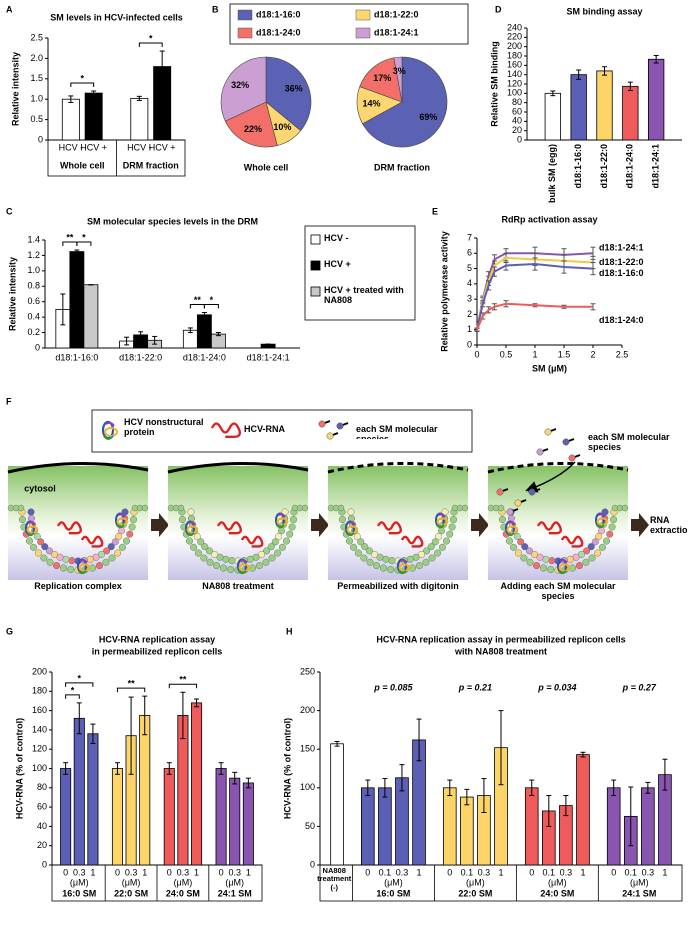 The height and width of the screenshot is (927, 688). Describe the element at coordinates (336, 238) in the screenshot. I see `legend-label: HCV -` at that location.